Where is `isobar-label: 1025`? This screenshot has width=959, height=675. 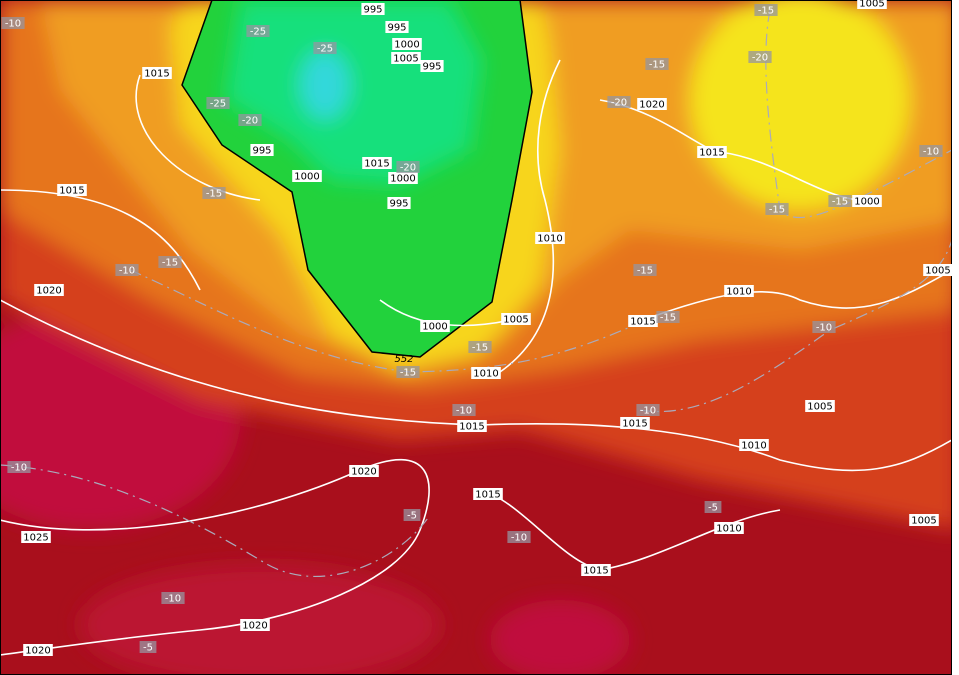
isobar-label: 1025 is located at coordinates (36, 537).